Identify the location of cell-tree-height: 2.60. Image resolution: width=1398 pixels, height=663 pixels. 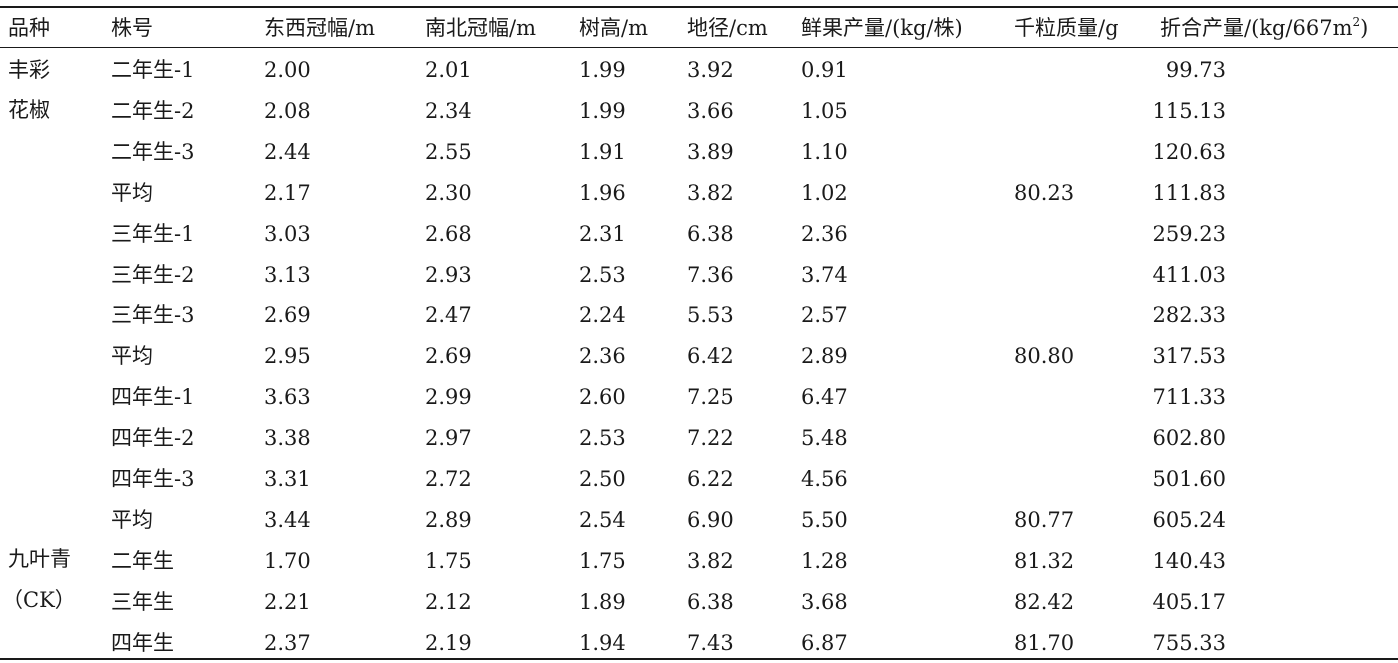
(602, 397).